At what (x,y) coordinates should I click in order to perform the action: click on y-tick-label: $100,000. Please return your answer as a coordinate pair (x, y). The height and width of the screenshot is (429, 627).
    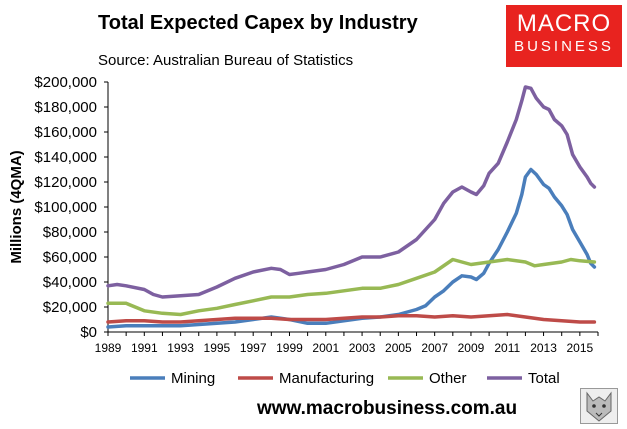
    Looking at the image, I should click on (65, 207).